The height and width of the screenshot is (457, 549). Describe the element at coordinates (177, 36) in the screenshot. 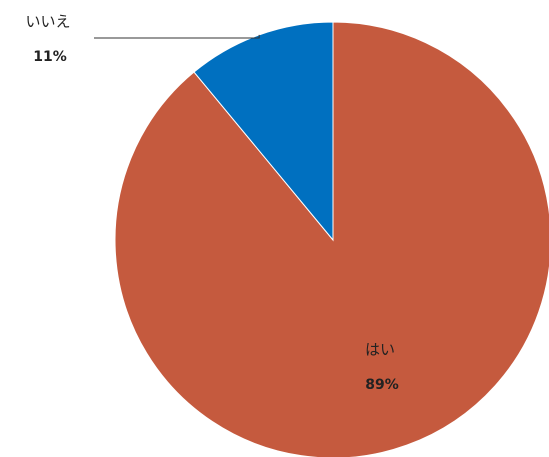

I see `leader-line` at that location.